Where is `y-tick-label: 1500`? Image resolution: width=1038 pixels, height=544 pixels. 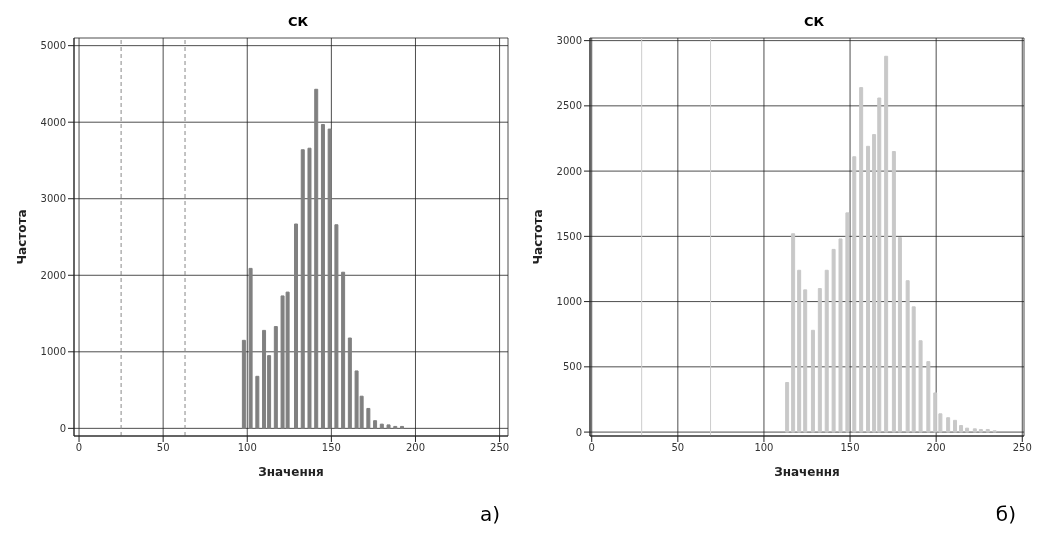
y-tick-label: 1500 is located at coordinates (569, 236).